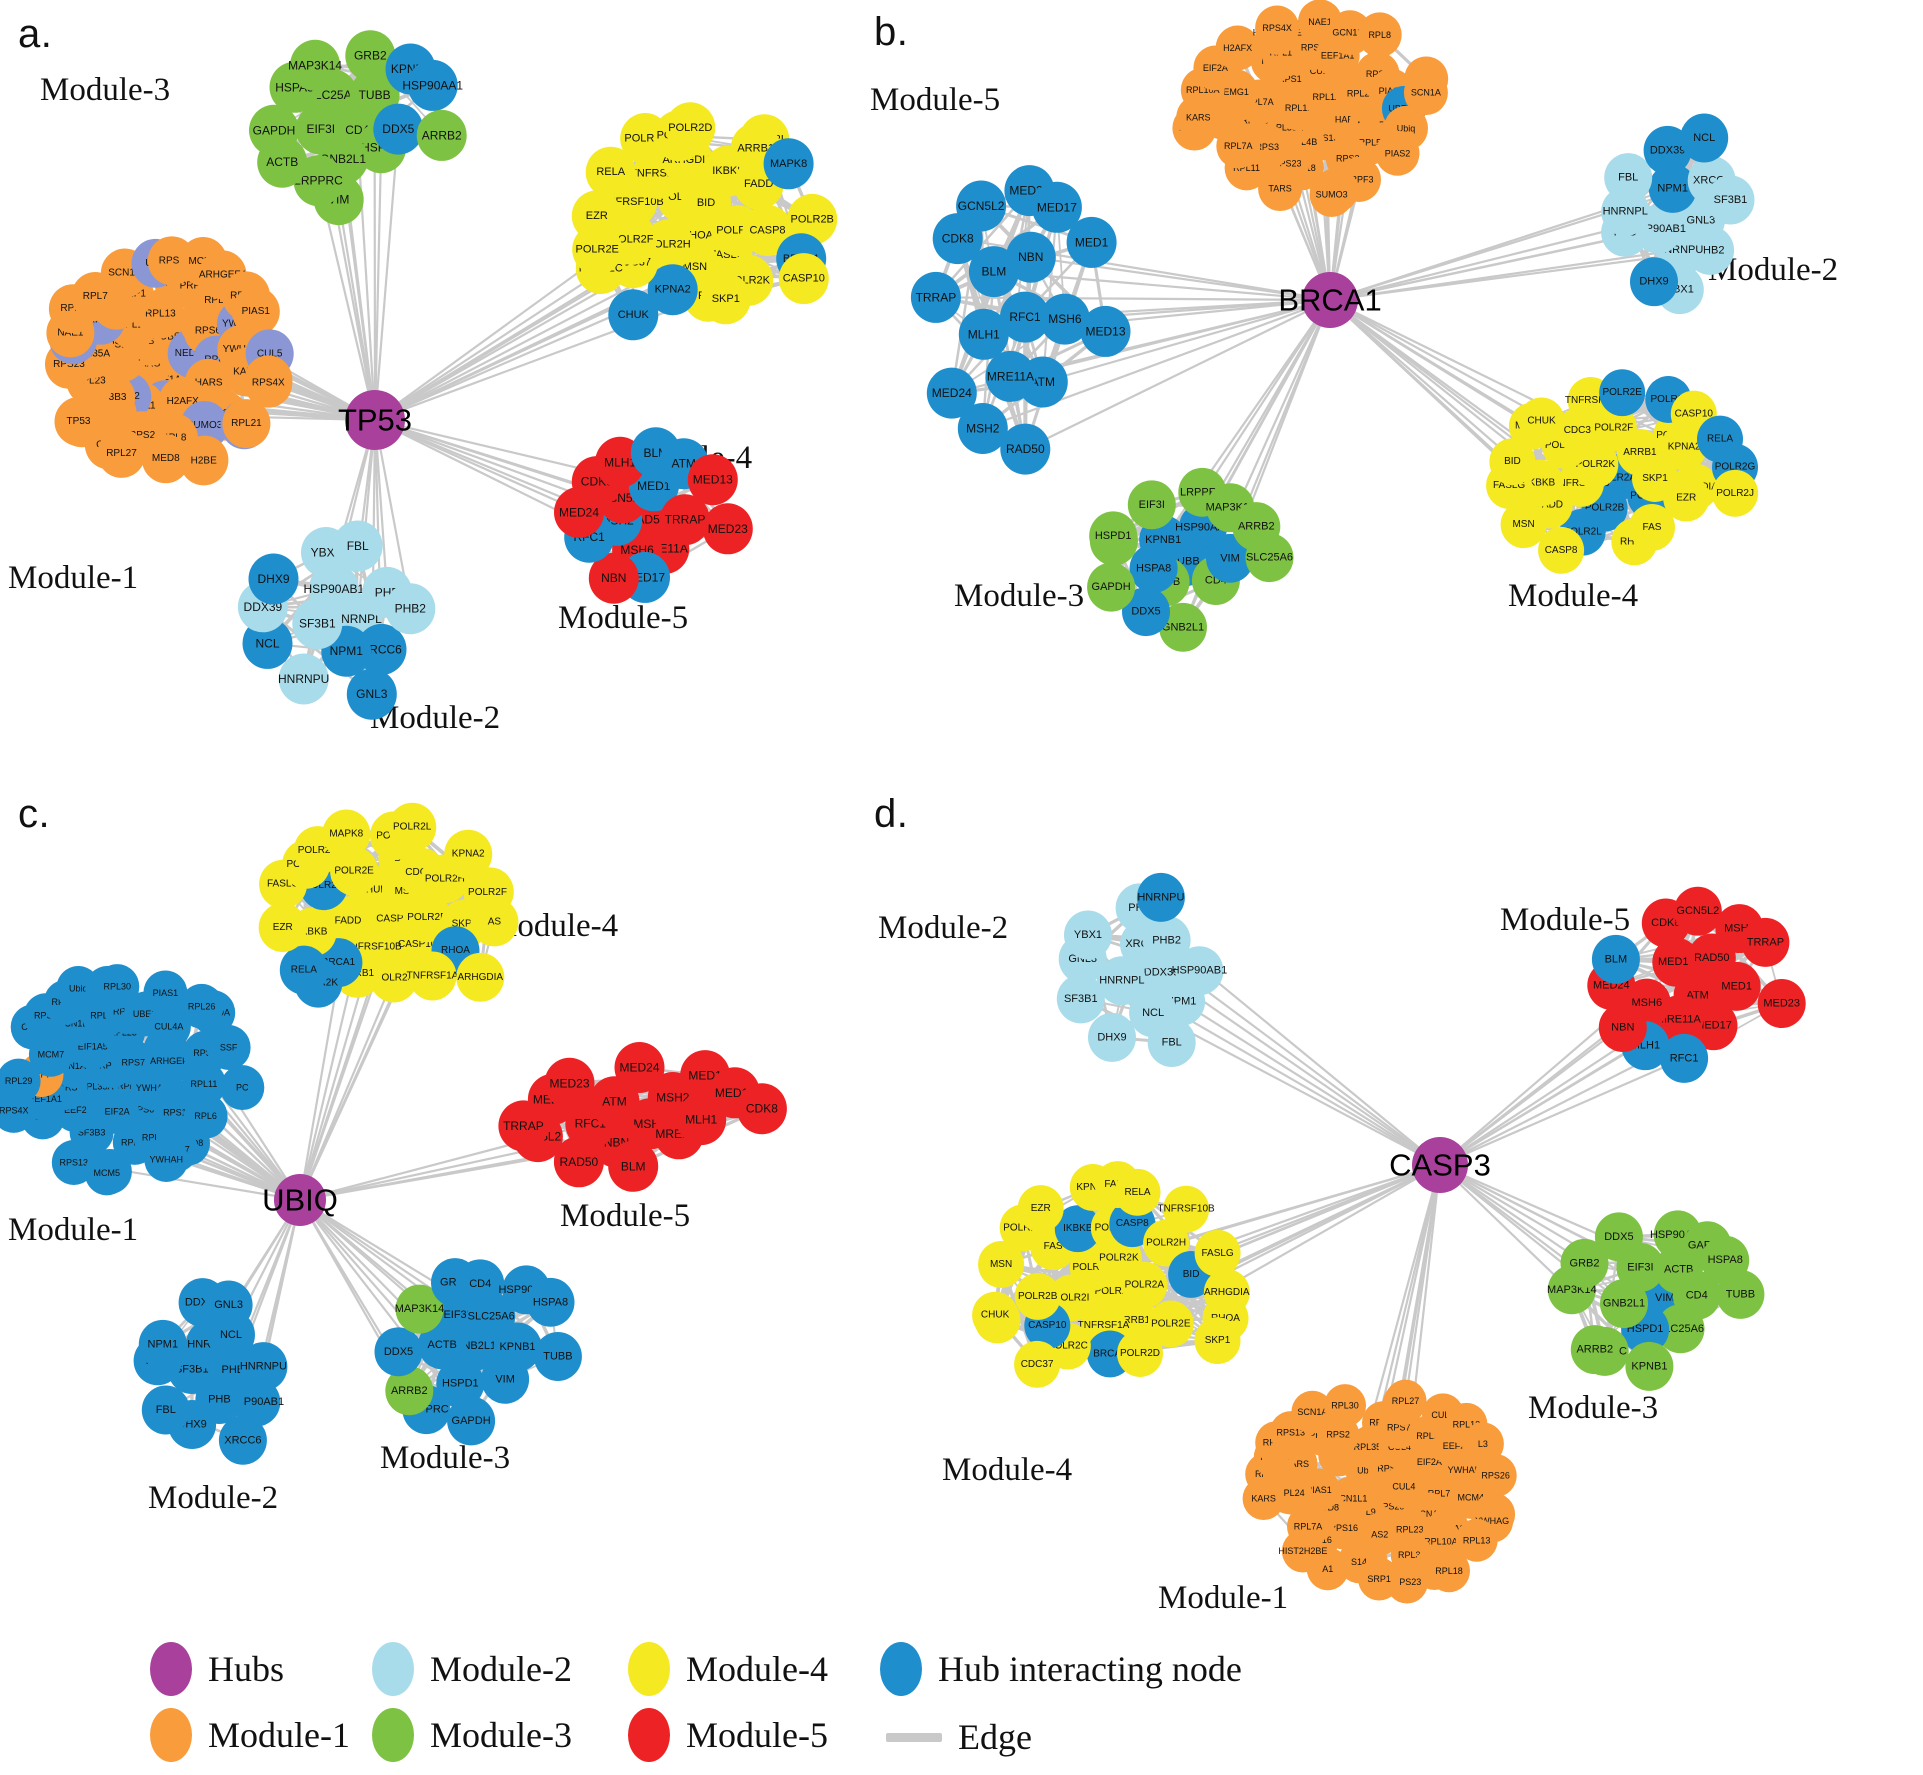 The width and height of the screenshot is (1923, 1775). What do you see at coordinates (625, 1216) in the screenshot?
I see `panel-c-module-5-label: Module-5` at bounding box center [625, 1216].